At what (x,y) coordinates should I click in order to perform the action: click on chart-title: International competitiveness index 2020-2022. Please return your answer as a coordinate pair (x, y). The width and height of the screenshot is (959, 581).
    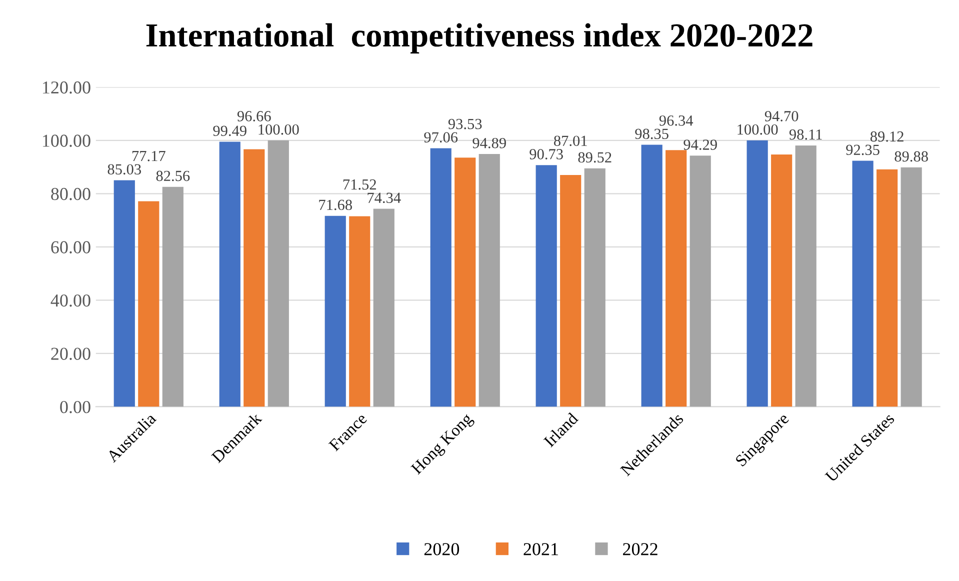
    Looking at the image, I should click on (479, 38).